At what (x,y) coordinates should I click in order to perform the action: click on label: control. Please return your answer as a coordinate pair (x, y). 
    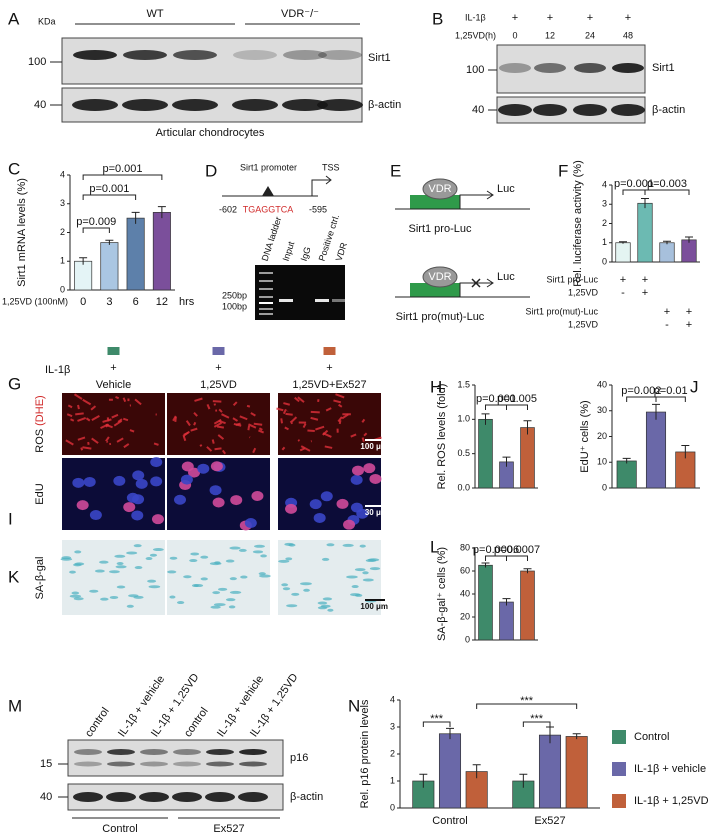
    Looking at the image, I should click on (196, 722).